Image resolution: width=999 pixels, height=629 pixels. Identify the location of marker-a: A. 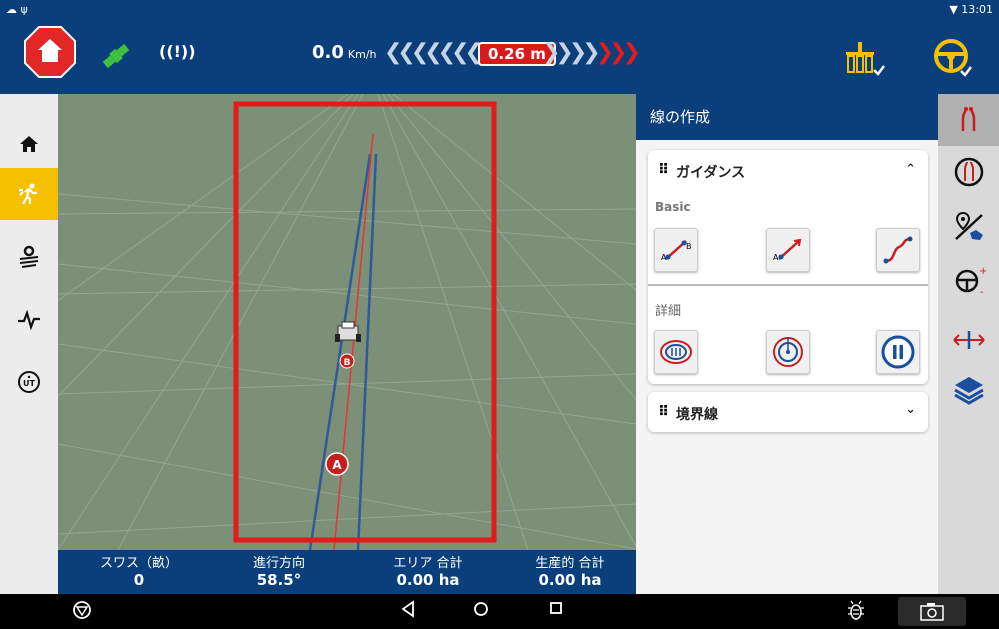
(337, 464).